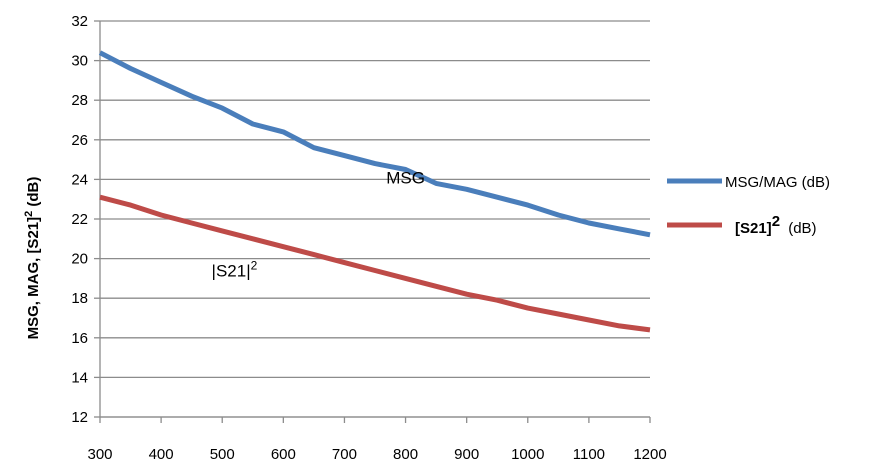 This screenshot has width=885, height=470. I want to click on annotation-s21: |S21|2, so click(235, 269).